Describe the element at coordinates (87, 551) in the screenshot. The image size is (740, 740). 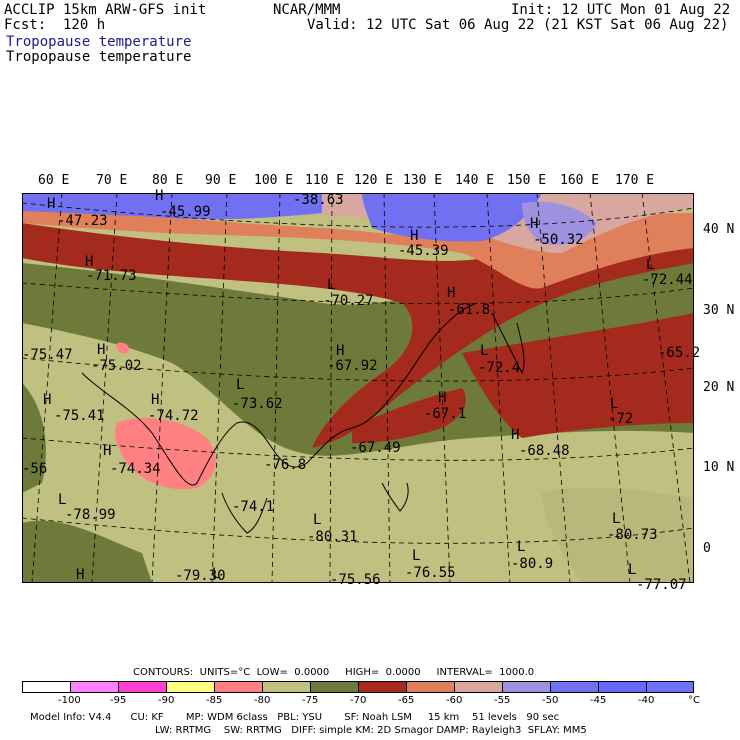
I see `shade-band-olive-south` at that location.